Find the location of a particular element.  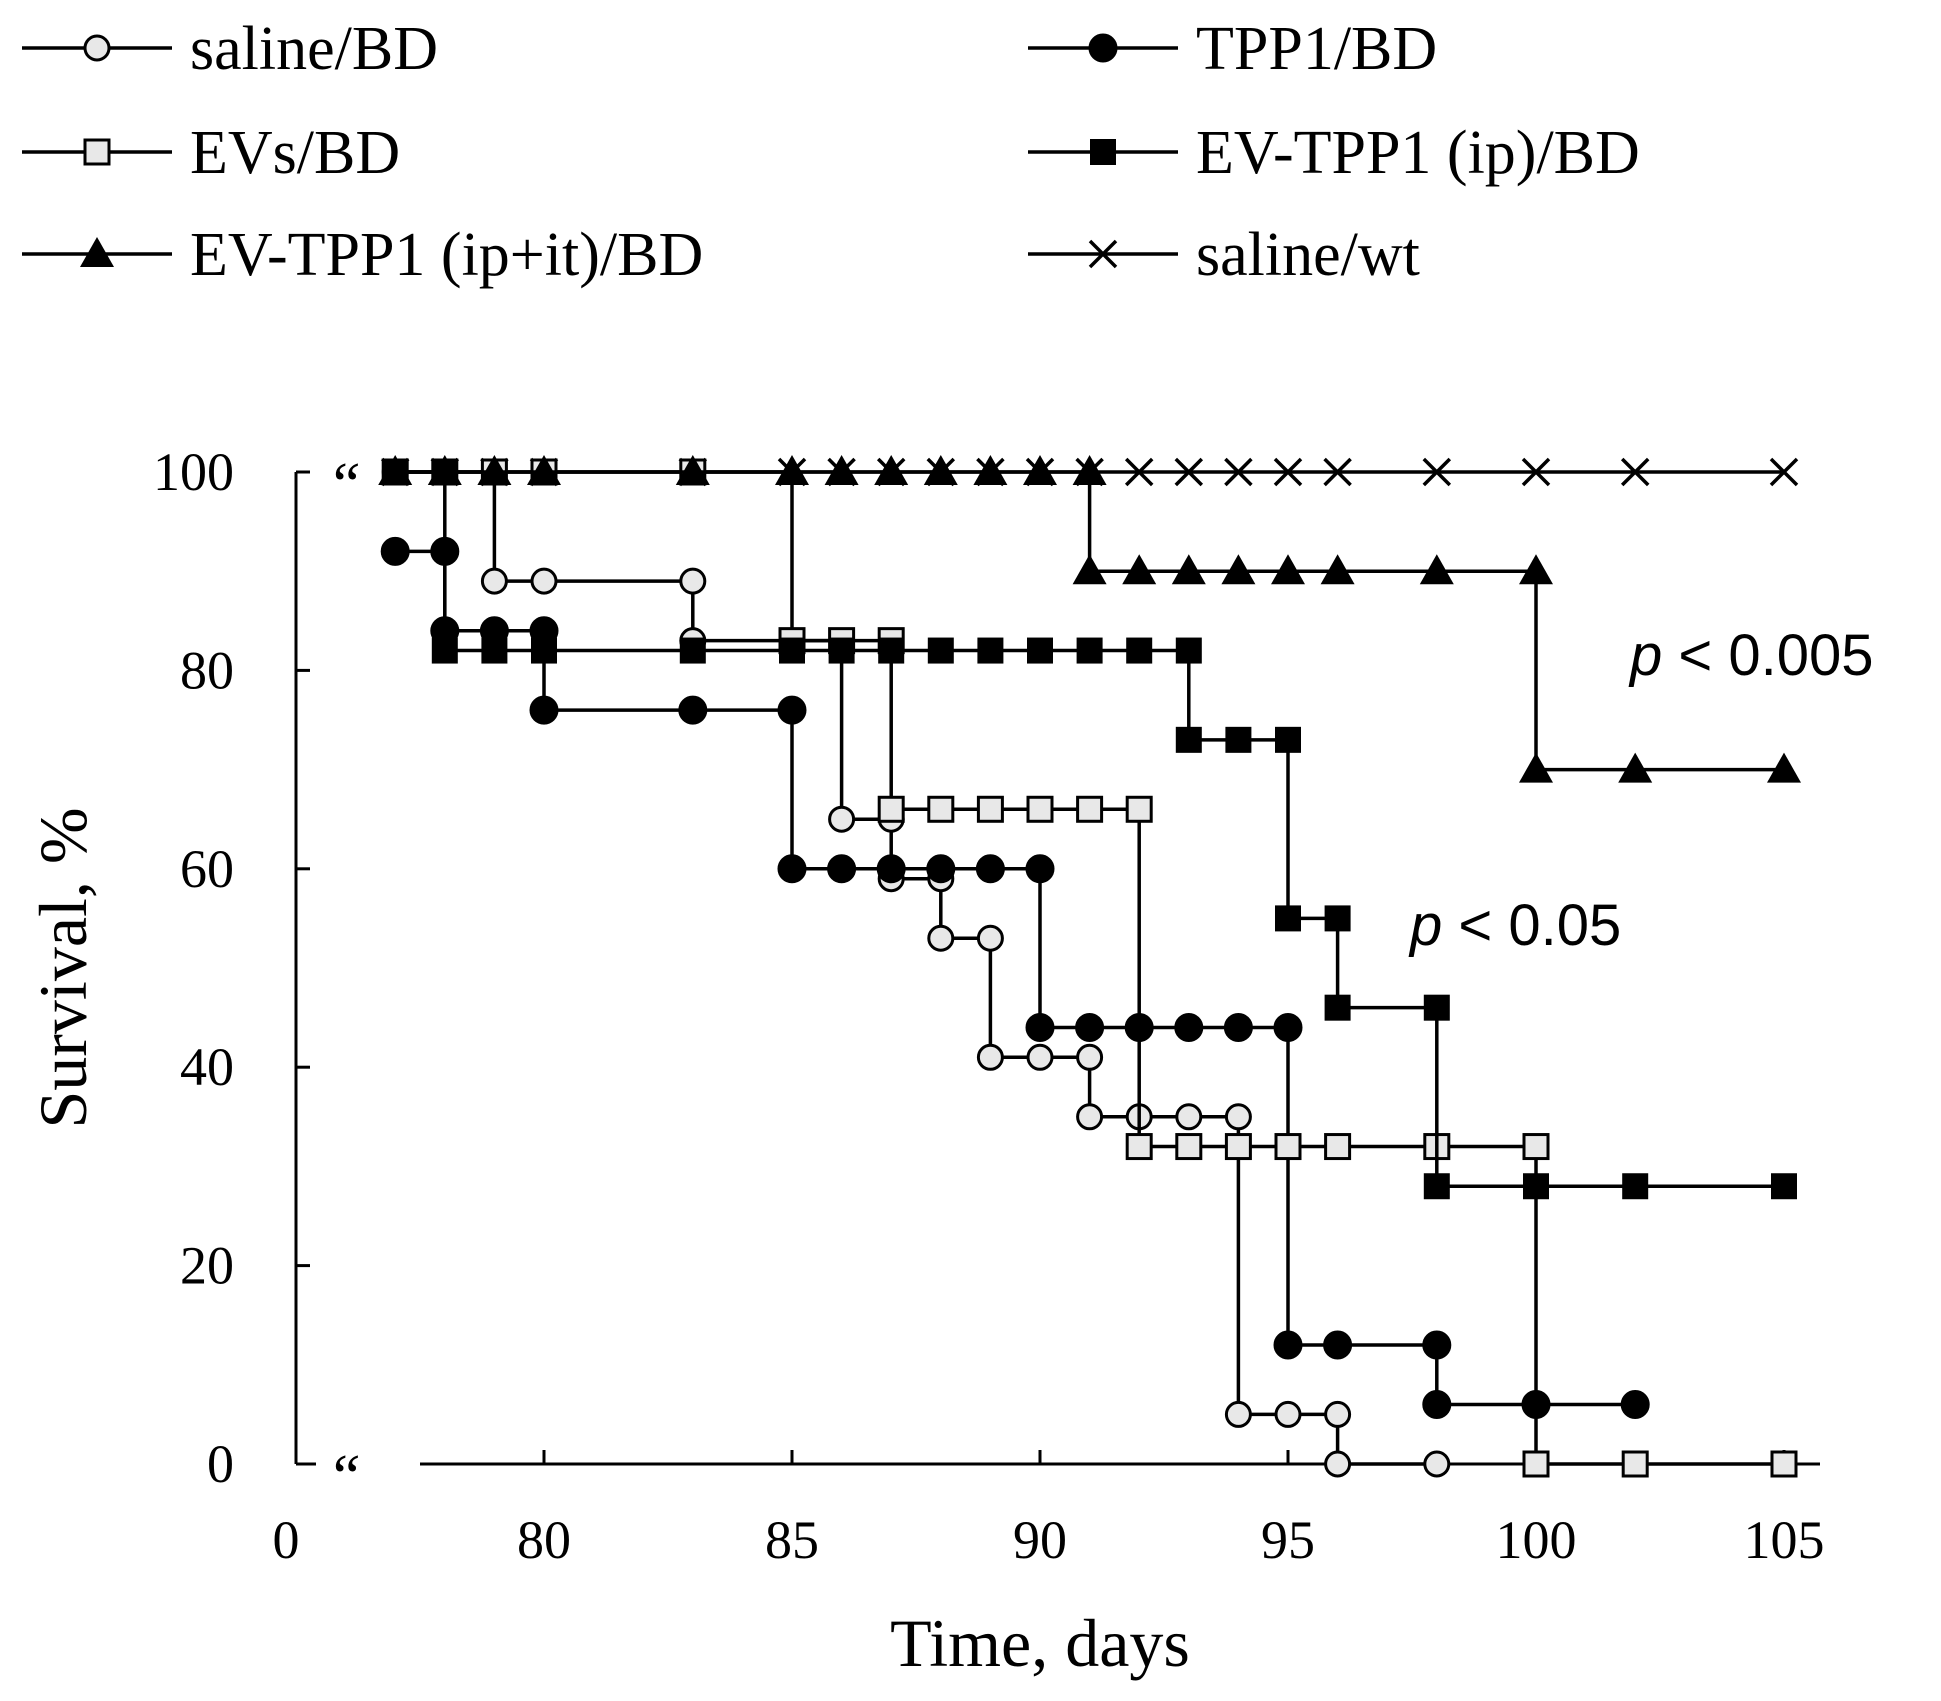

legend-label: EV-TPP1 (ip)/BD is located at coordinates (1418, 153).